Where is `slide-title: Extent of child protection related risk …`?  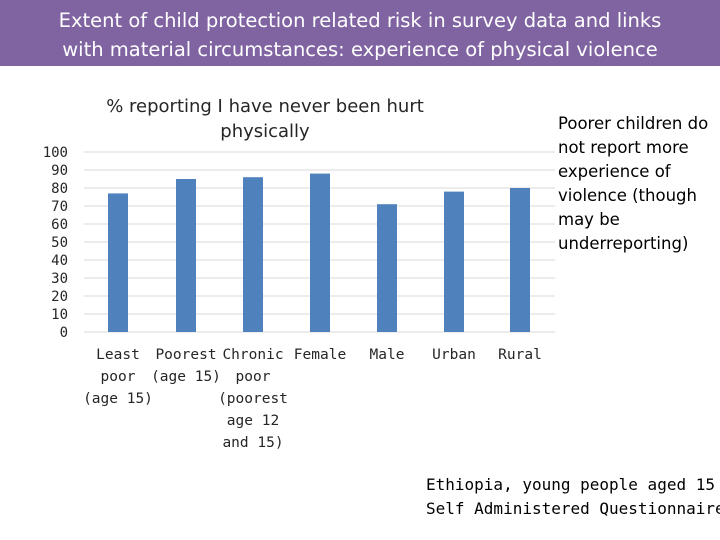 slide-title: Extent of child protection related risk … is located at coordinates (360, 35).